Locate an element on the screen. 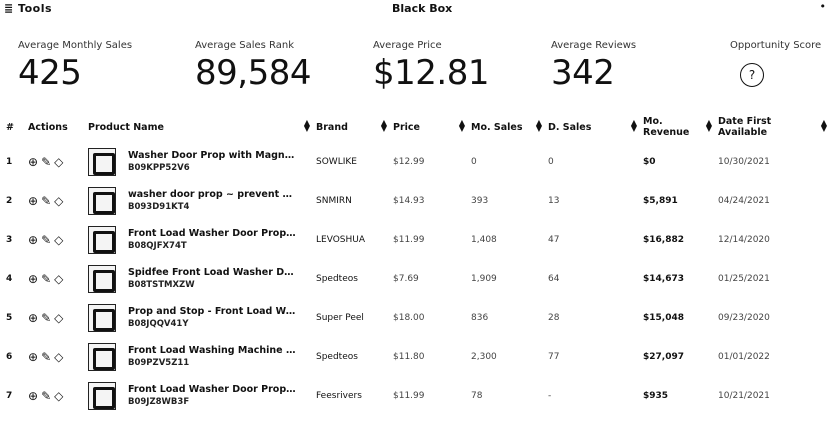 This screenshot has height=443, width=830. stat-label: Average Monthly Sales is located at coordinates (75, 45).